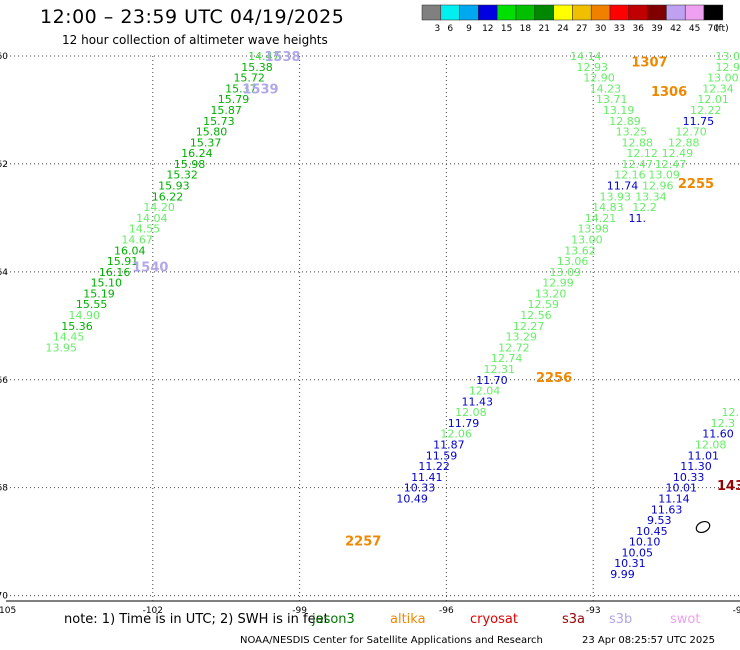  I want to click on wave-height-point: 12.70, so click(691, 132).